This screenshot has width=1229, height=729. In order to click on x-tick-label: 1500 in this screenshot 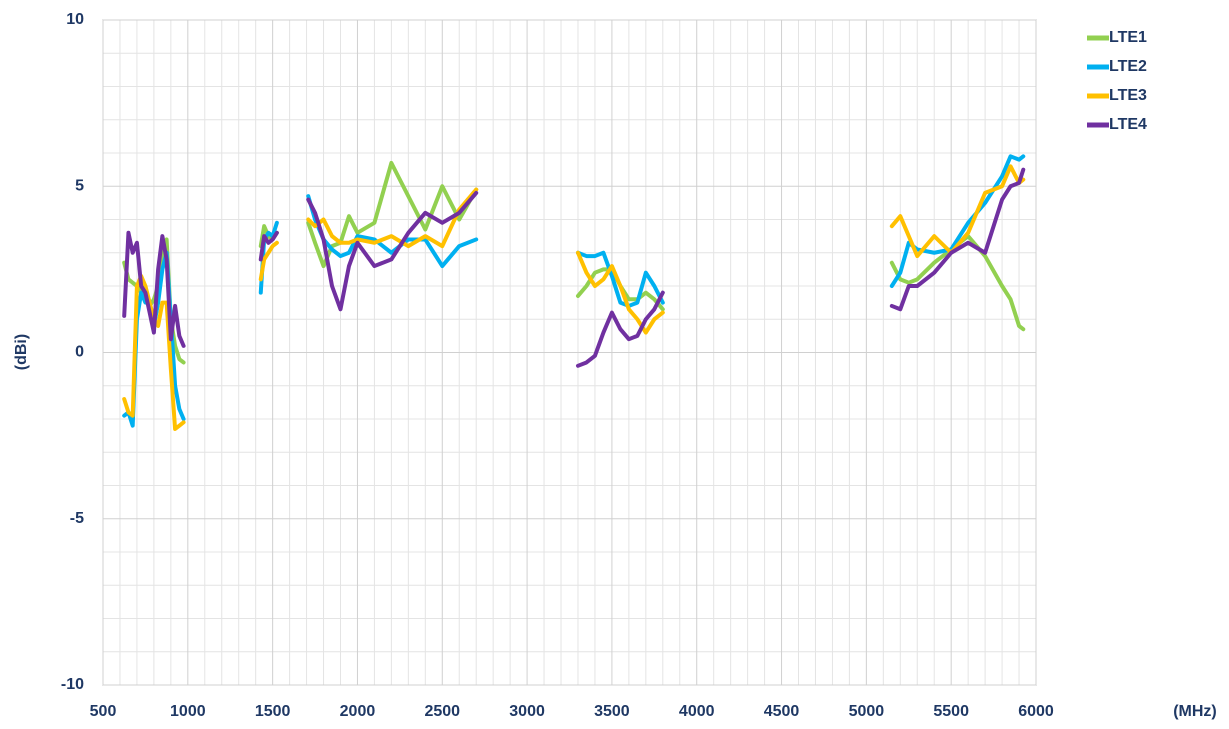, I will do `click(273, 711)`.